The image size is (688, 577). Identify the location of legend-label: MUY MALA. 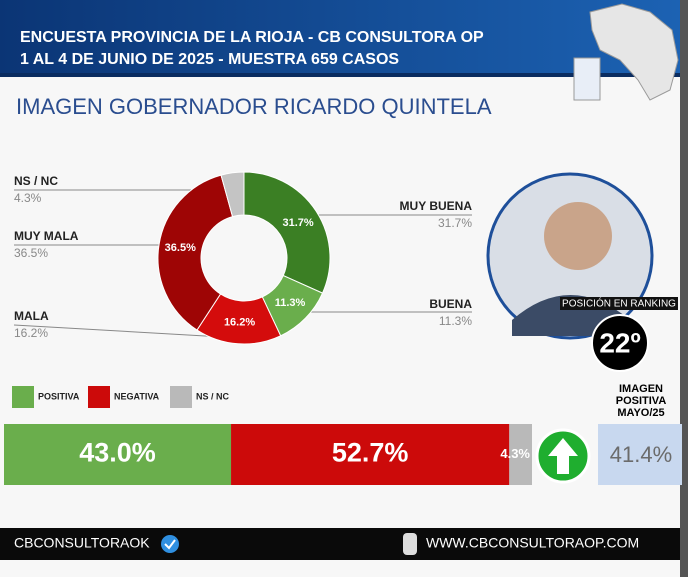
(46, 236).